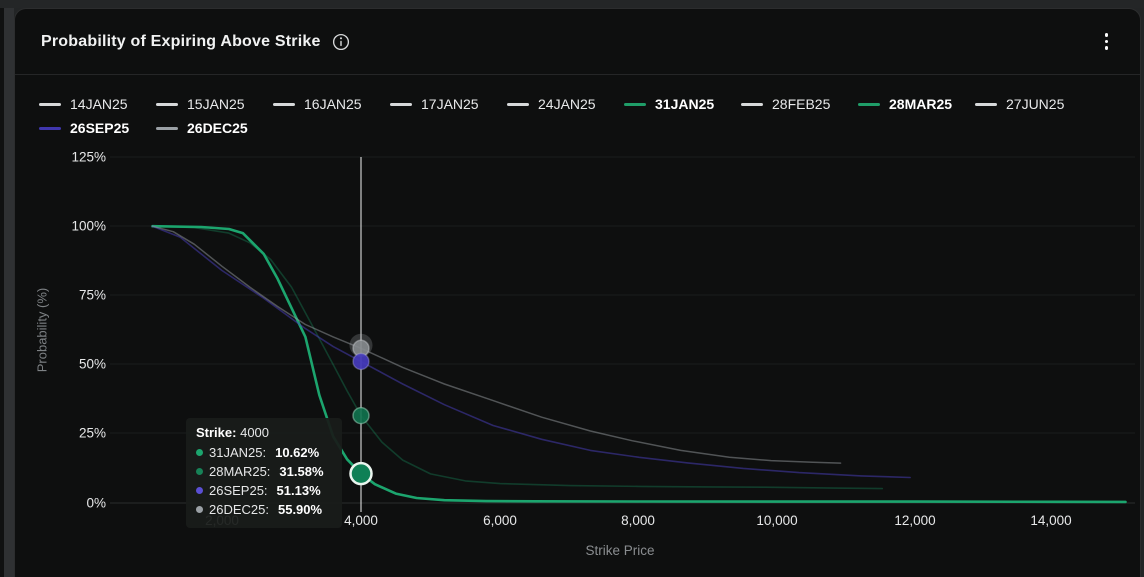 This screenshot has width=1144, height=577. I want to click on more-options-icon, so click(1107, 41).